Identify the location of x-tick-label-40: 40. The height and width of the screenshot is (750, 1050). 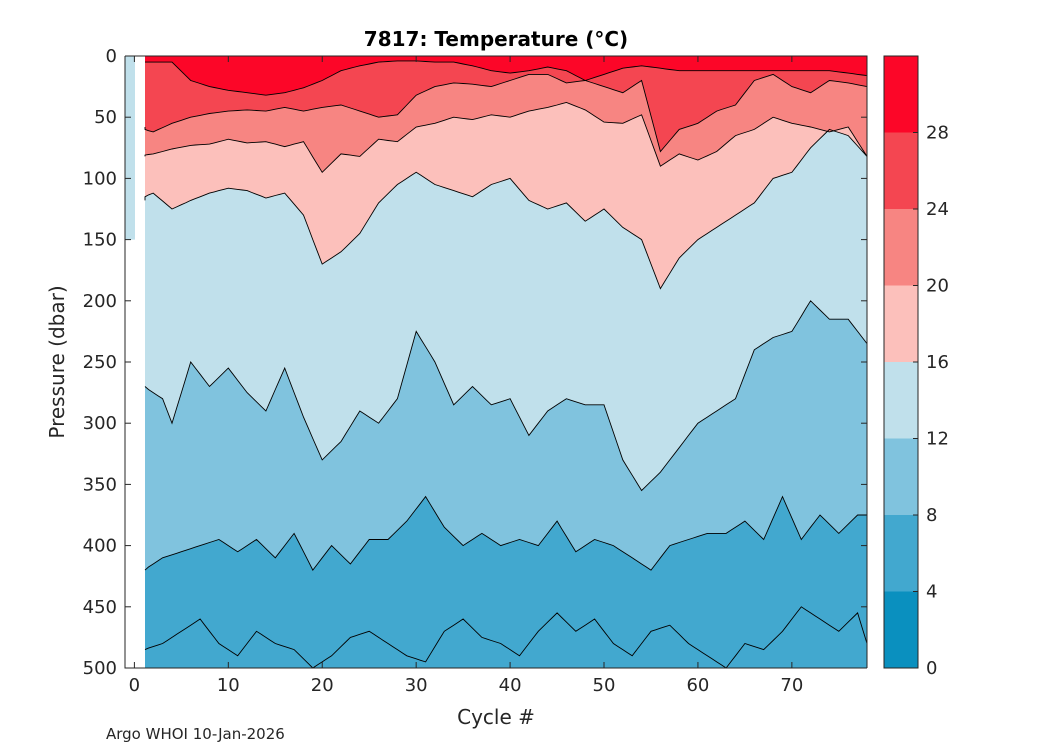
(510, 685).